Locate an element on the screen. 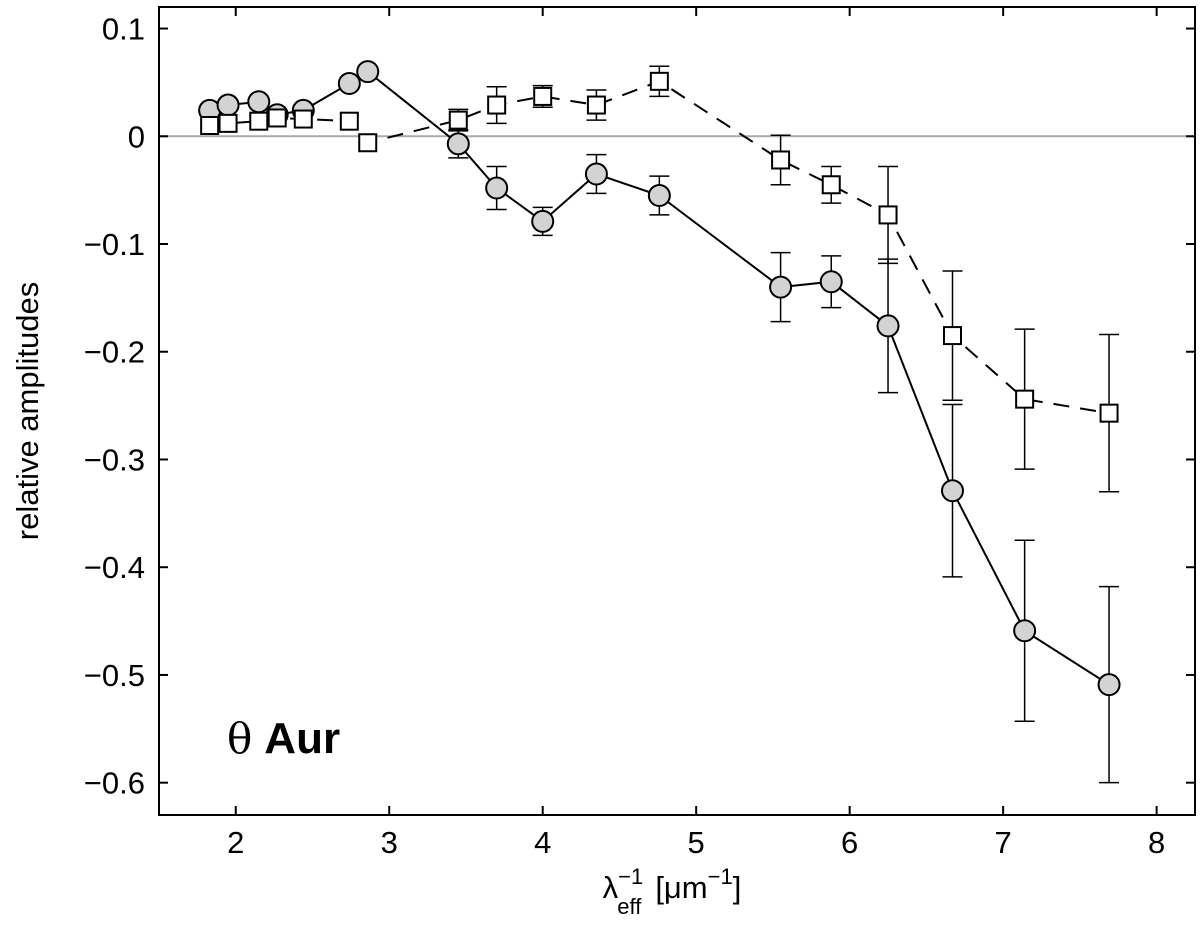  x-tick-label: 2 is located at coordinates (235, 842).